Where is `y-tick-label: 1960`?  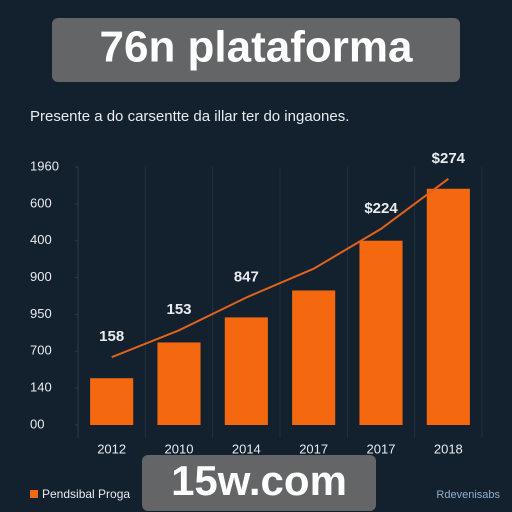
y-tick-label: 1960 is located at coordinates (44, 165).